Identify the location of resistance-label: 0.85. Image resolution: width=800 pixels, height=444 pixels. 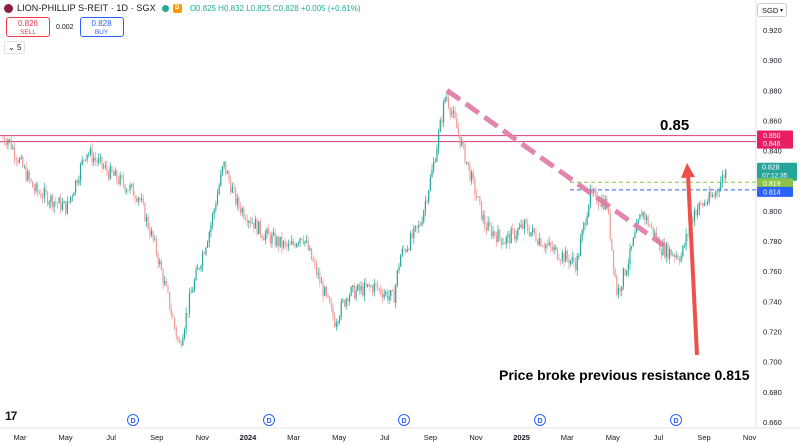
(675, 125).